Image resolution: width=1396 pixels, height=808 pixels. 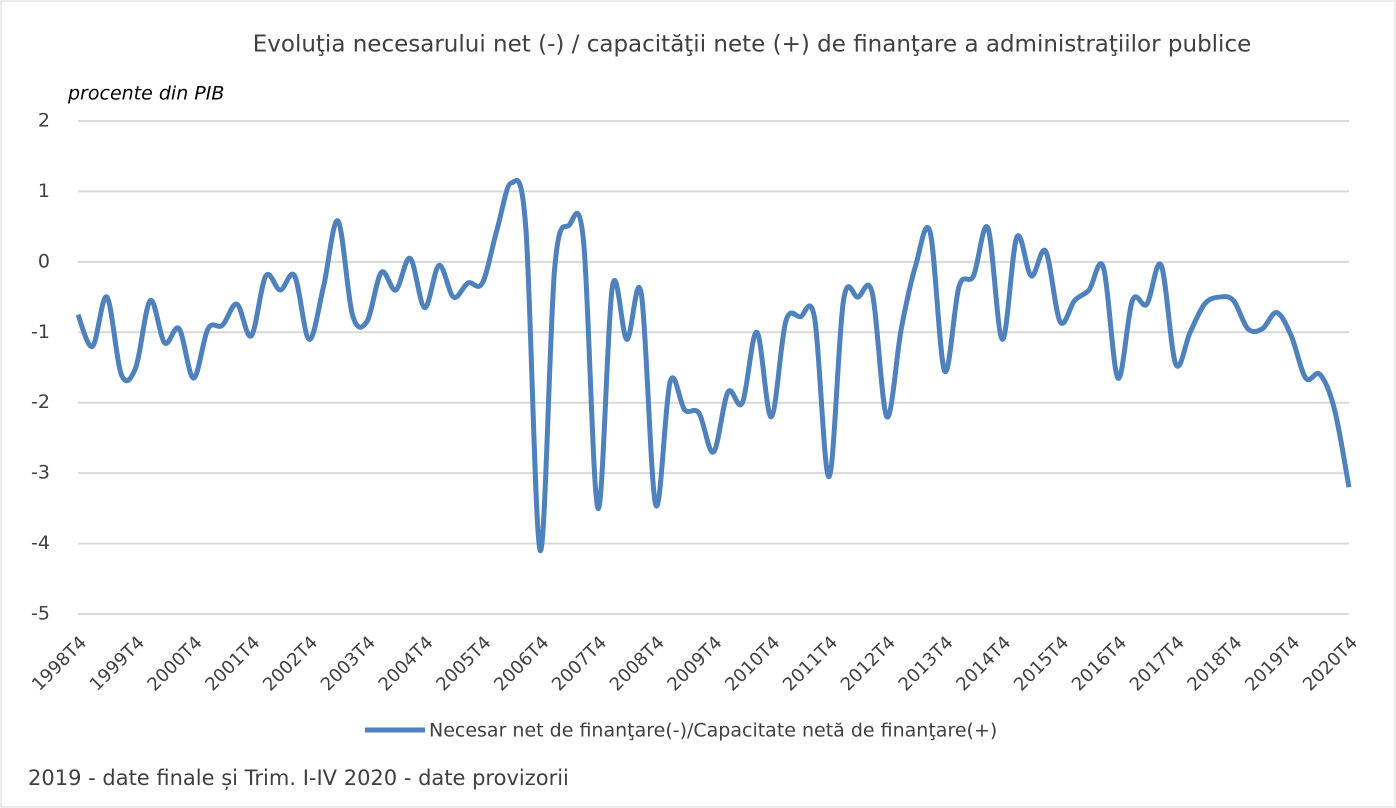 I want to click on y-tick-label: -3, so click(x=40, y=473).